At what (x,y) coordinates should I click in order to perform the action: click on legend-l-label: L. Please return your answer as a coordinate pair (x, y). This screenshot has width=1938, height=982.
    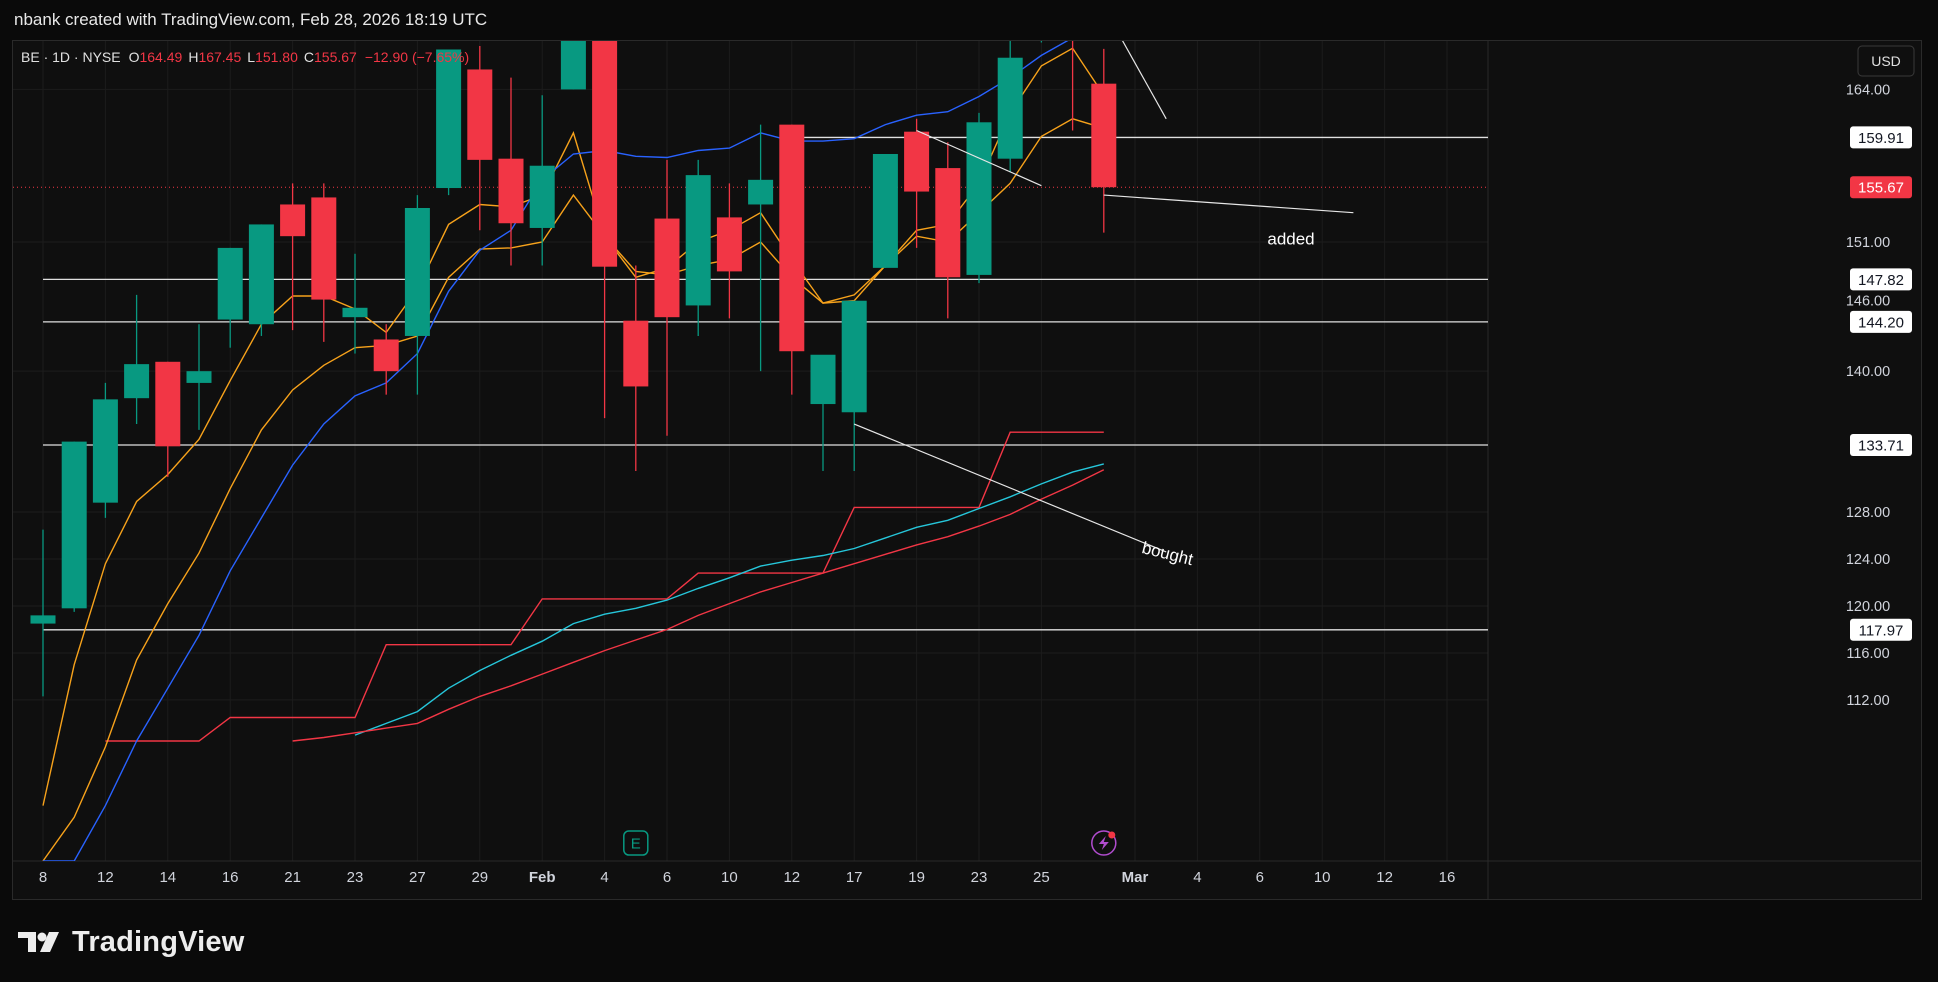
    Looking at the image, I should click on (251, 57).